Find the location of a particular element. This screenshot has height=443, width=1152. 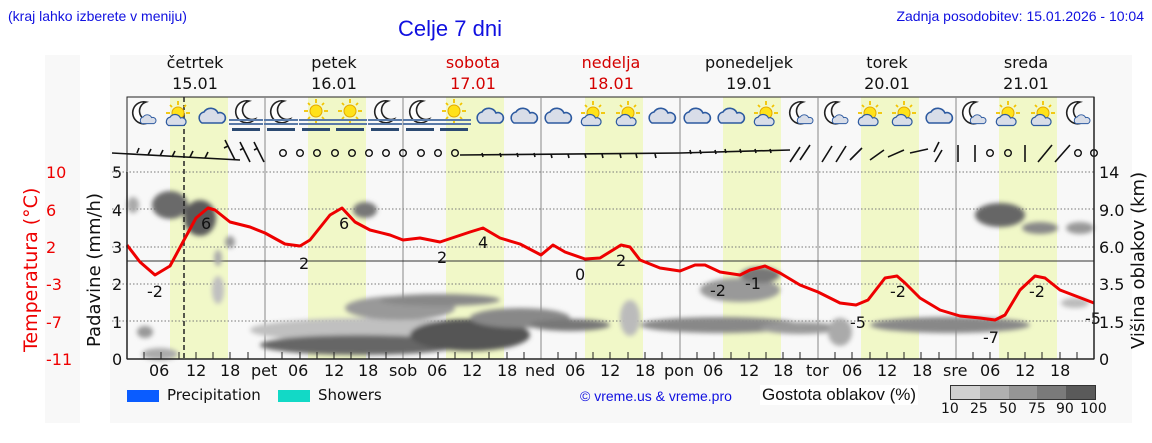

precipitation-legend-label: Precipitation is located at coordinates (214, 395).